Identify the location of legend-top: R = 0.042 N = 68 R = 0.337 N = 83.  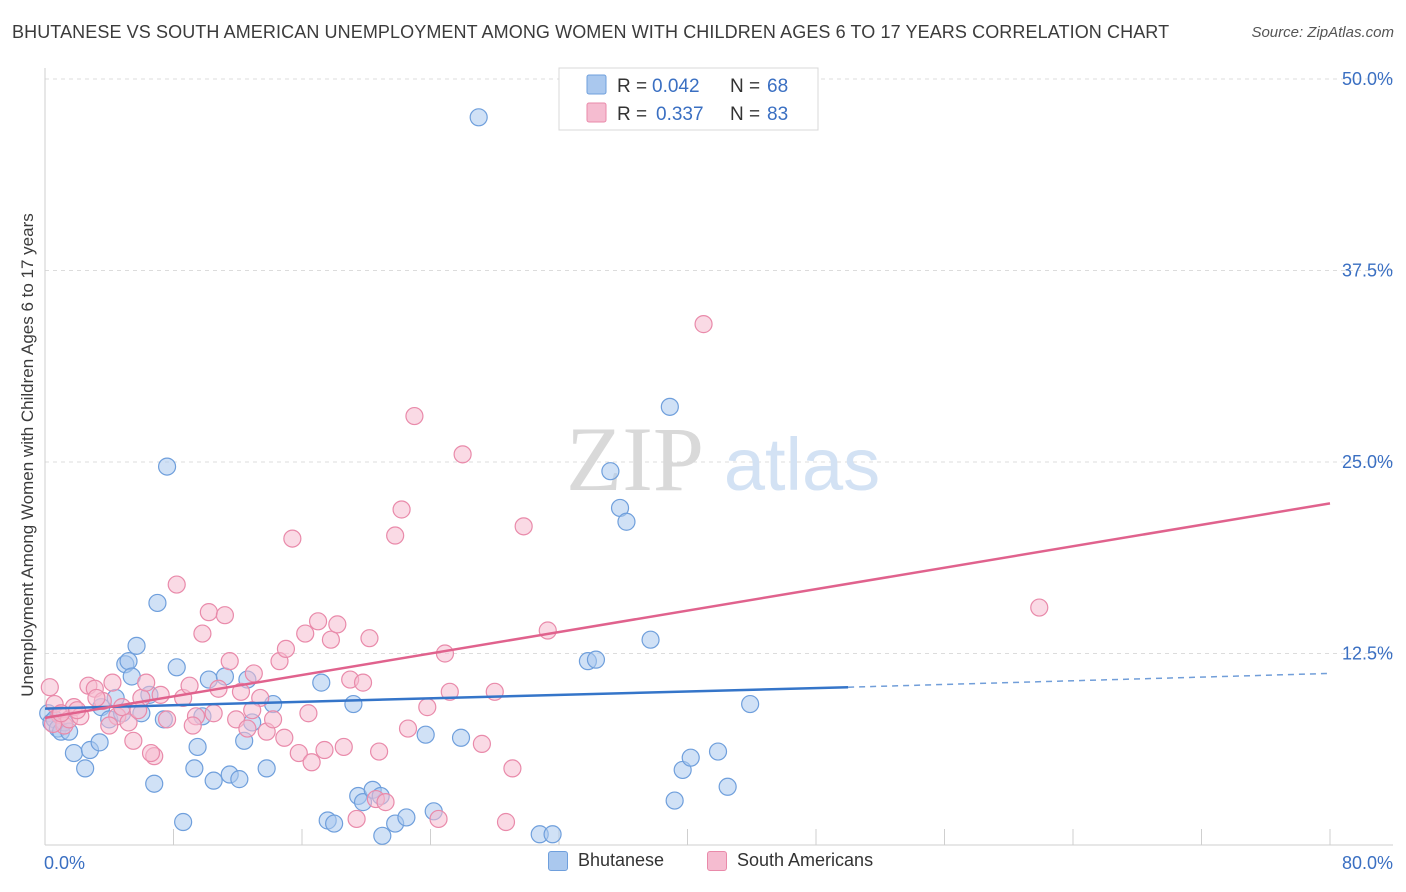
(688, 99).